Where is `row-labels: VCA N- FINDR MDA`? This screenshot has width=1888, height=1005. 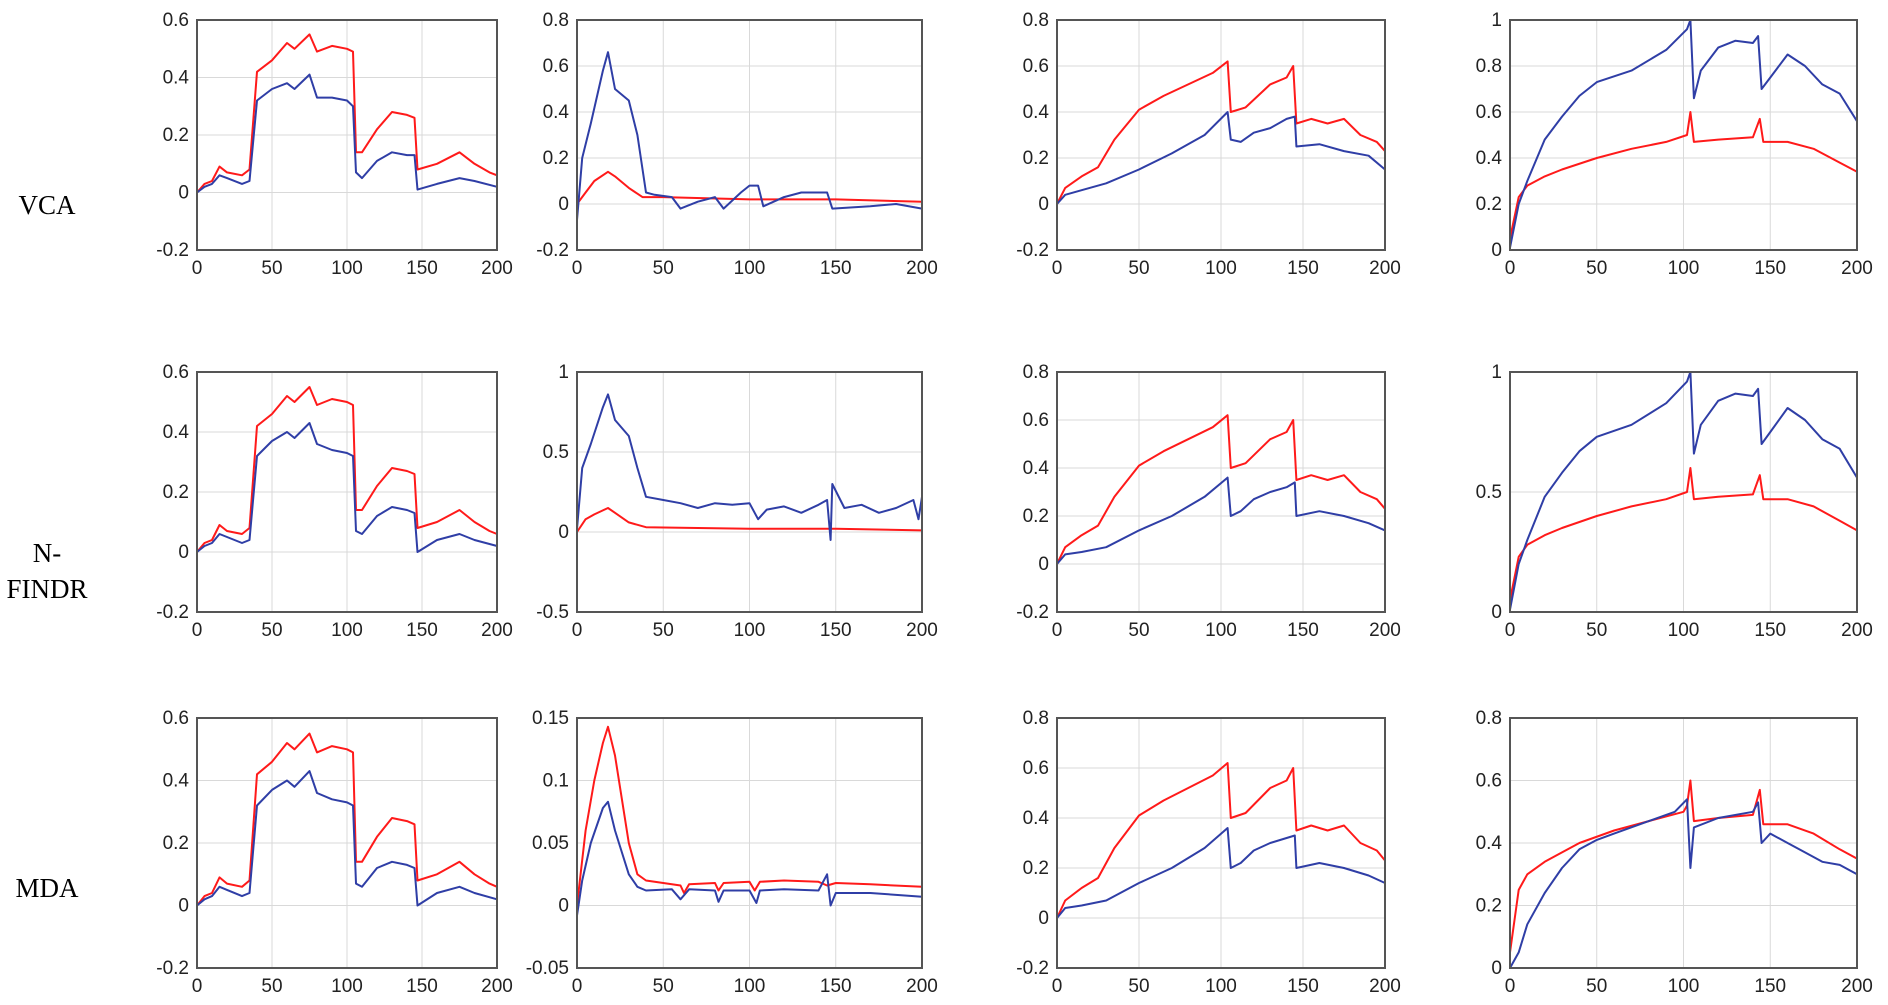 row-labels: VCA N- FINDR MDA is located at coordinates (46, 546).